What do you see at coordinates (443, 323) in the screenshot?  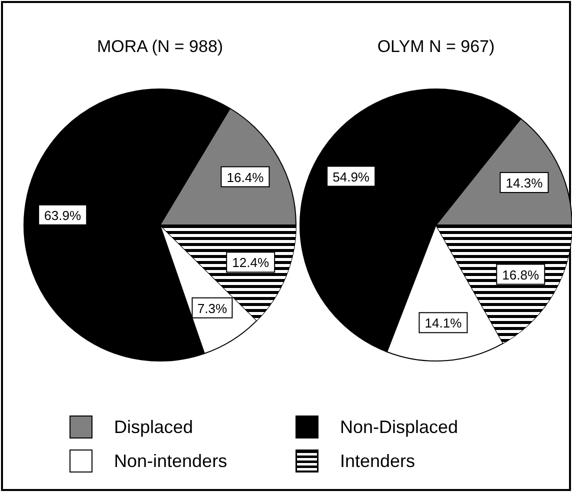 I see `data-label: 14.1%` at bounding box center [443, 323].